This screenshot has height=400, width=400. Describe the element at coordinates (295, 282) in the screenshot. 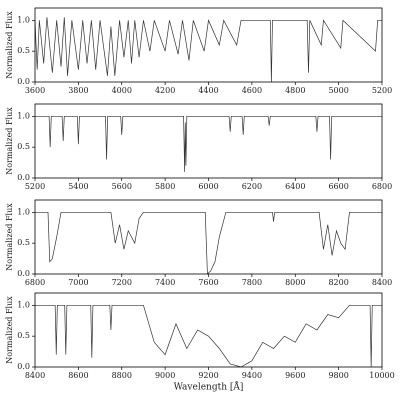

I see `x-tick-label: 8000` at that location.